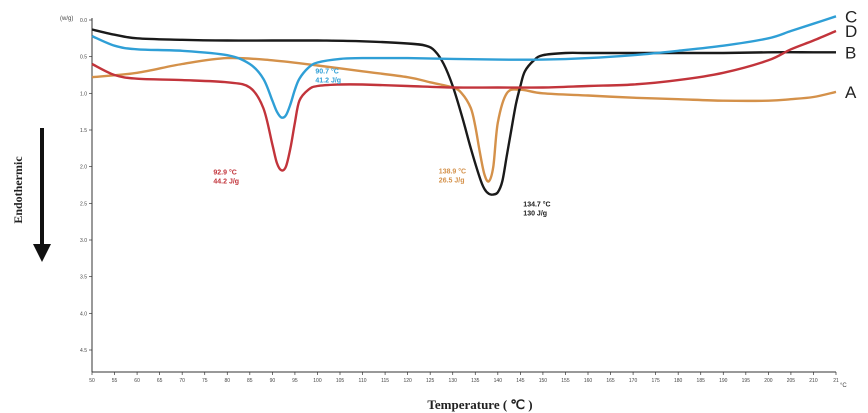  What do you see at coordinates (836, 381) in the screenshot?
I see `x-tick-label: 21` at bounding box center [836, 381].